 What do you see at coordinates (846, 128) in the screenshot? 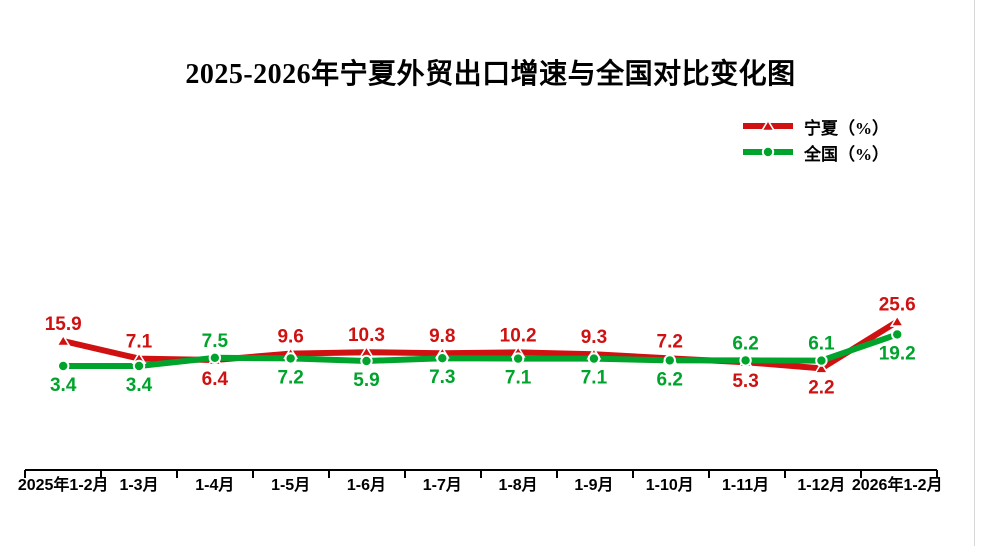
I see `legend-label-ningxia: 宁夏（%）` at bounding box center [846, 128].